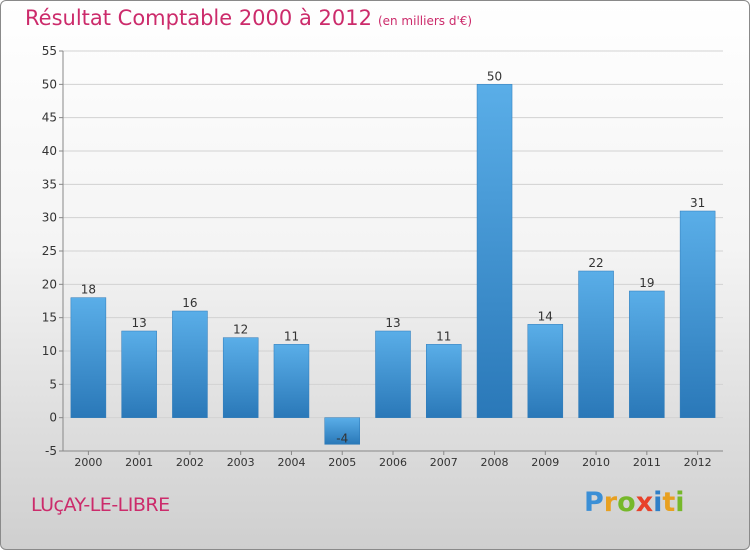  Describe the element at coordinates (100, 505) in the screenshot. I see `commune-name: LUçAY-LE-LIBRE` at that location.